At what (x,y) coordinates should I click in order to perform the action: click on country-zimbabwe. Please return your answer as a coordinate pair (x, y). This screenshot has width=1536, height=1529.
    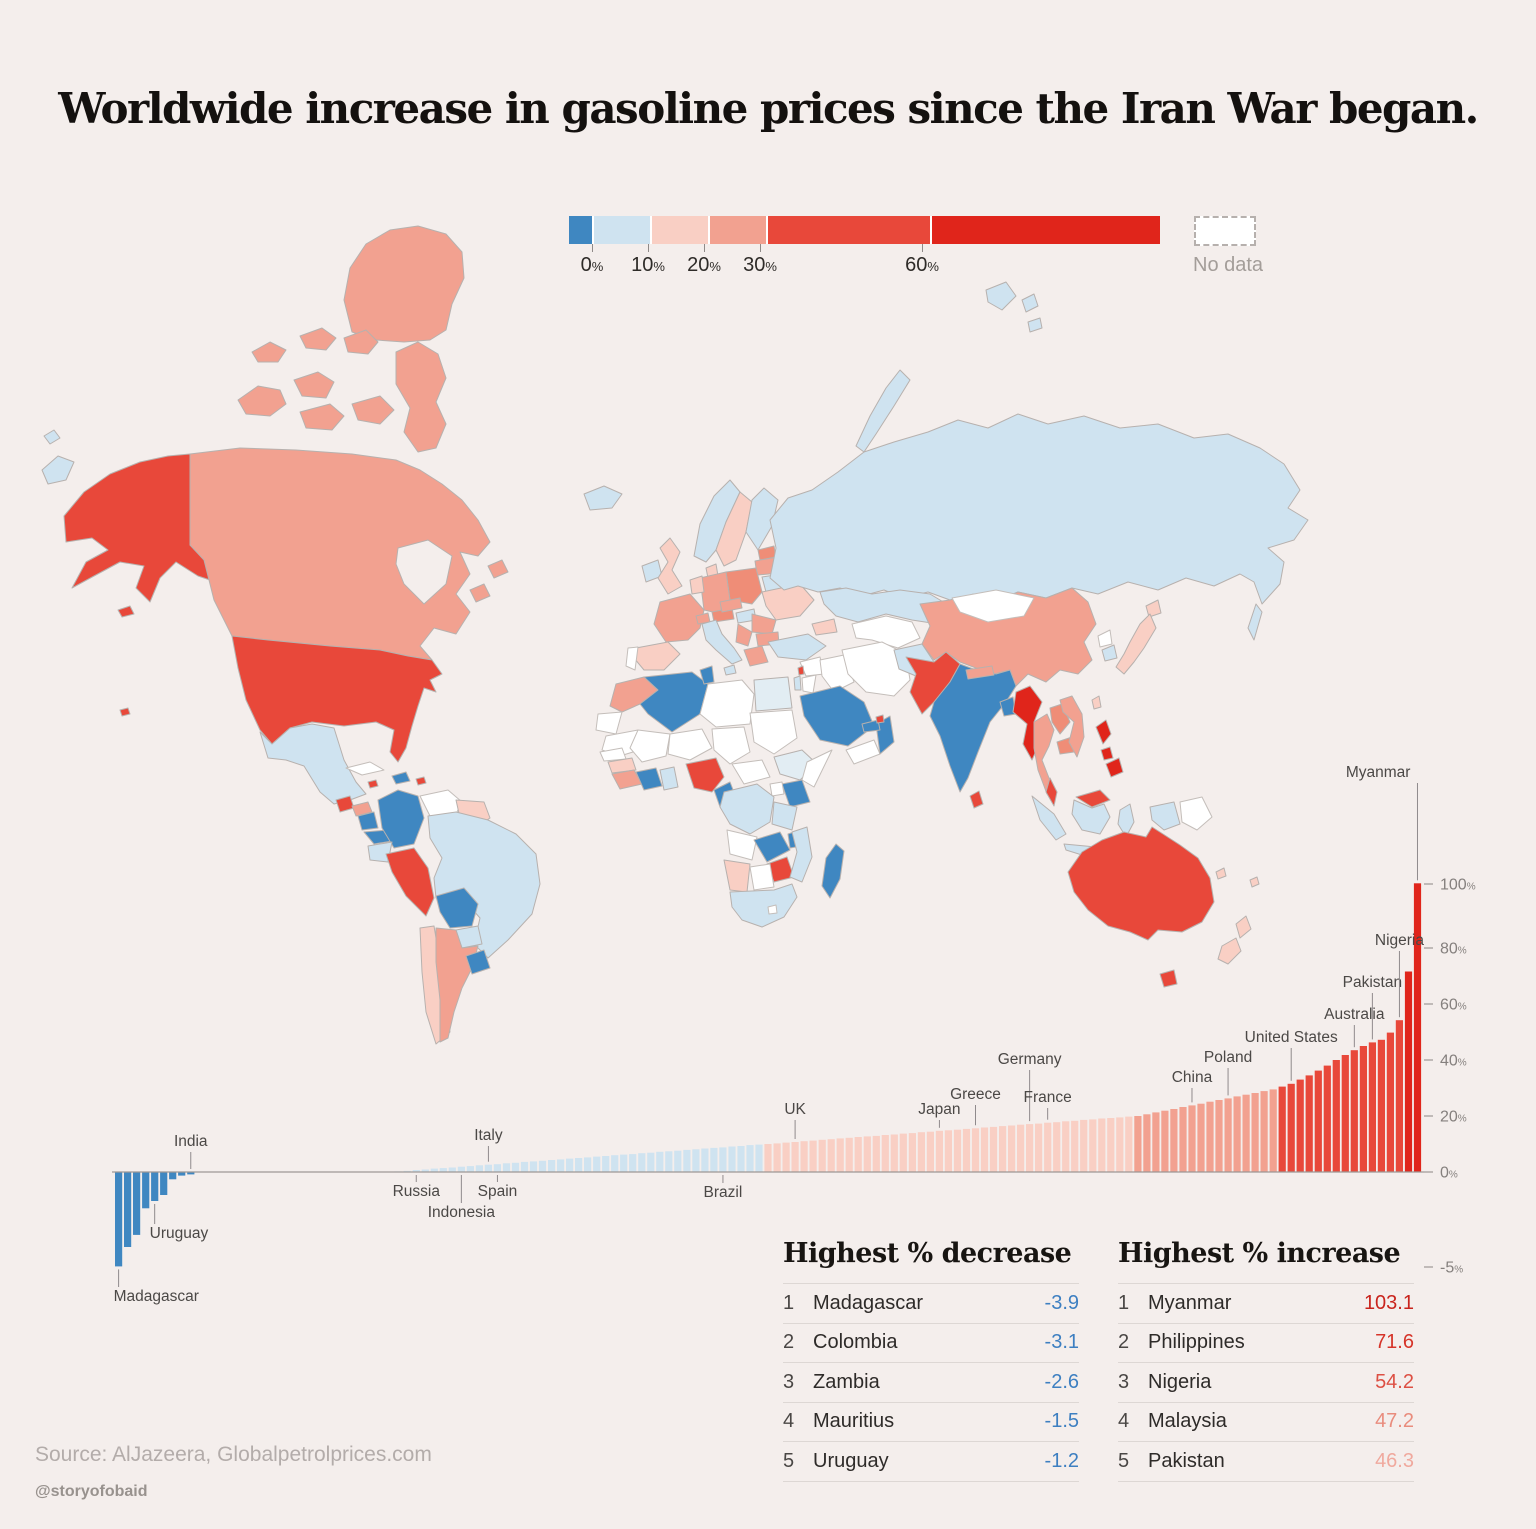
    Looking at the image, I should click on (780, 869).